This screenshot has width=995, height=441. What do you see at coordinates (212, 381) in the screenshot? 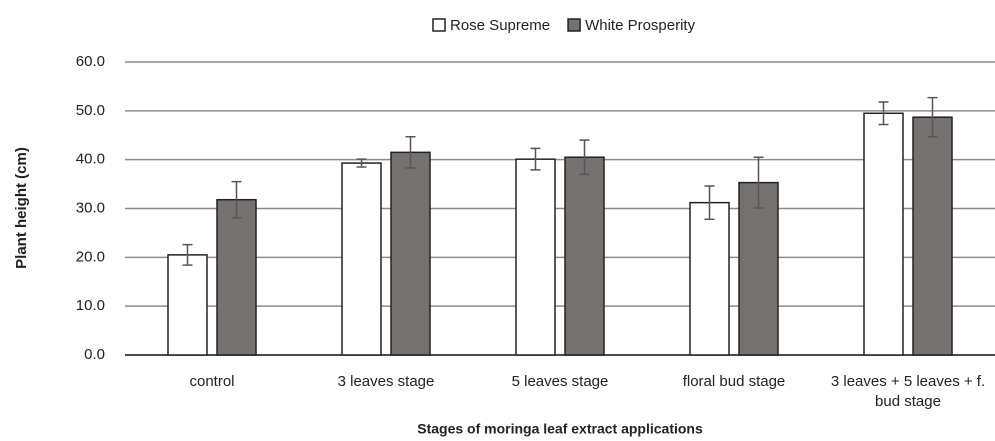
I see `x-tick-label: control` at bounding box center [212, 381].